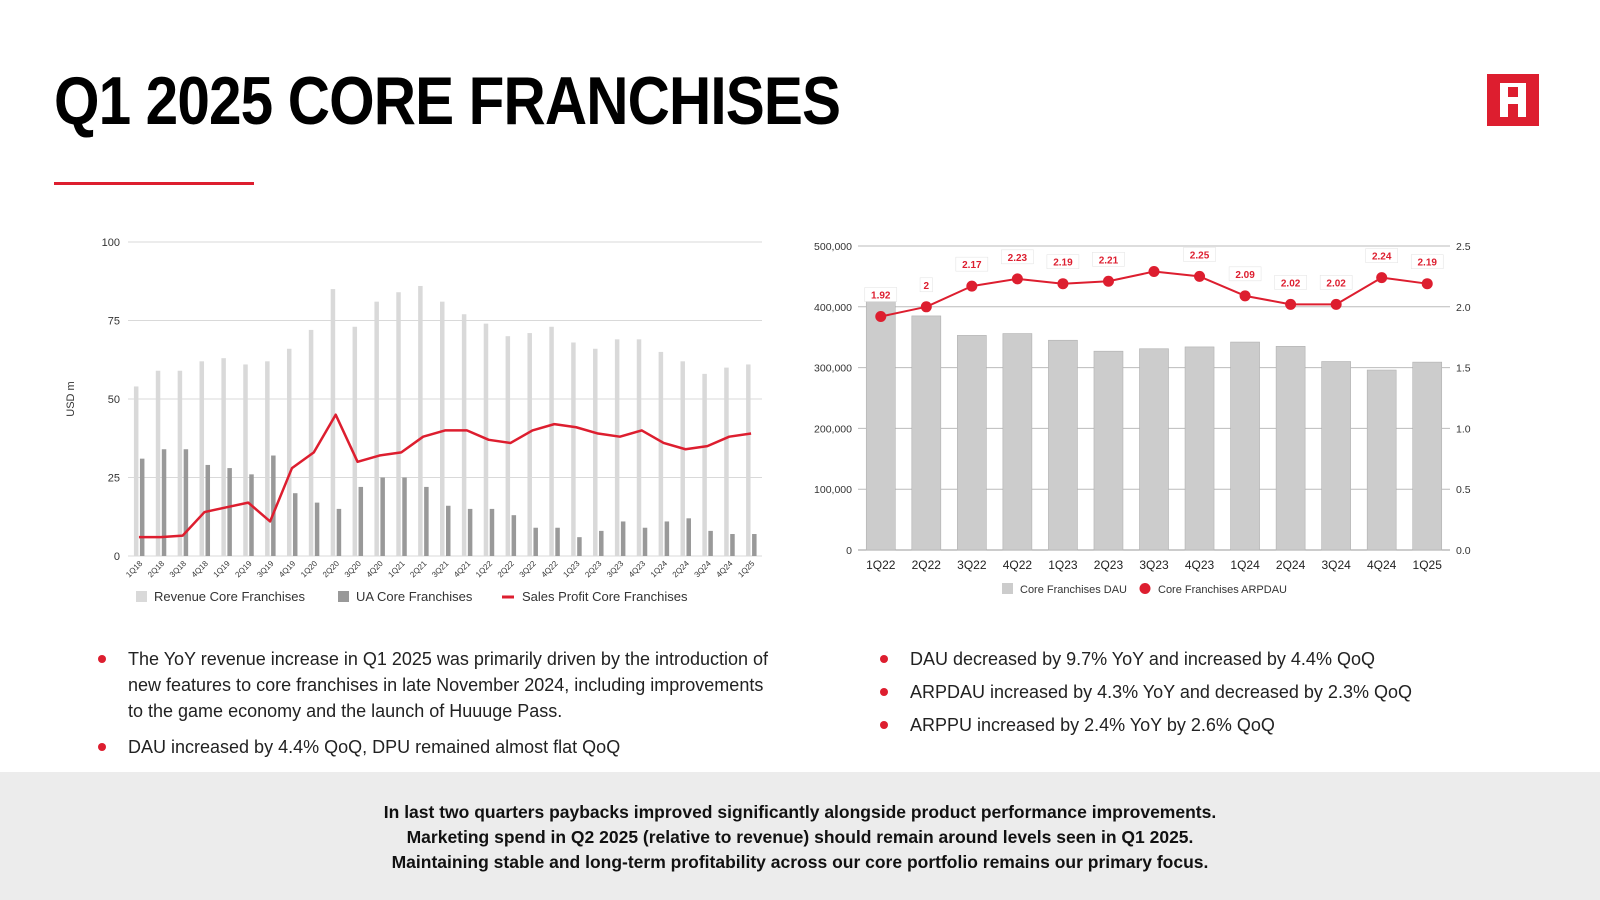 This screenshot has width=1600, height=900. I want to click on x-tick-label: 1Q20, so click(309, 569).